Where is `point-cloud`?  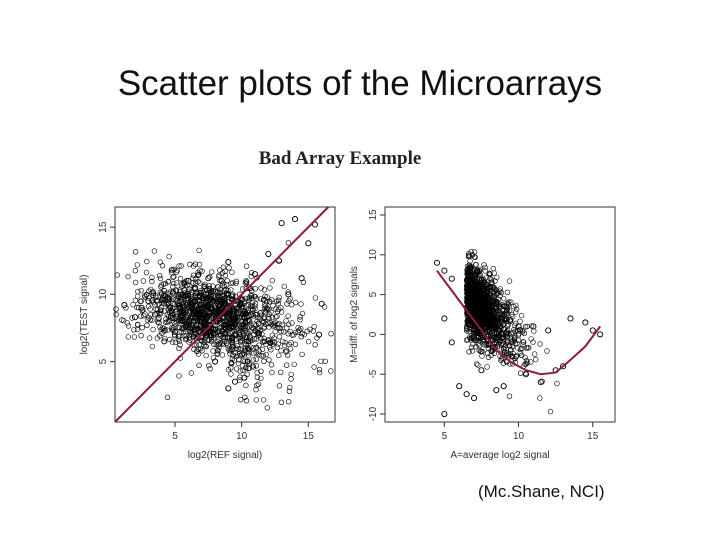 point-cloud is located at coordinates (511, 331).